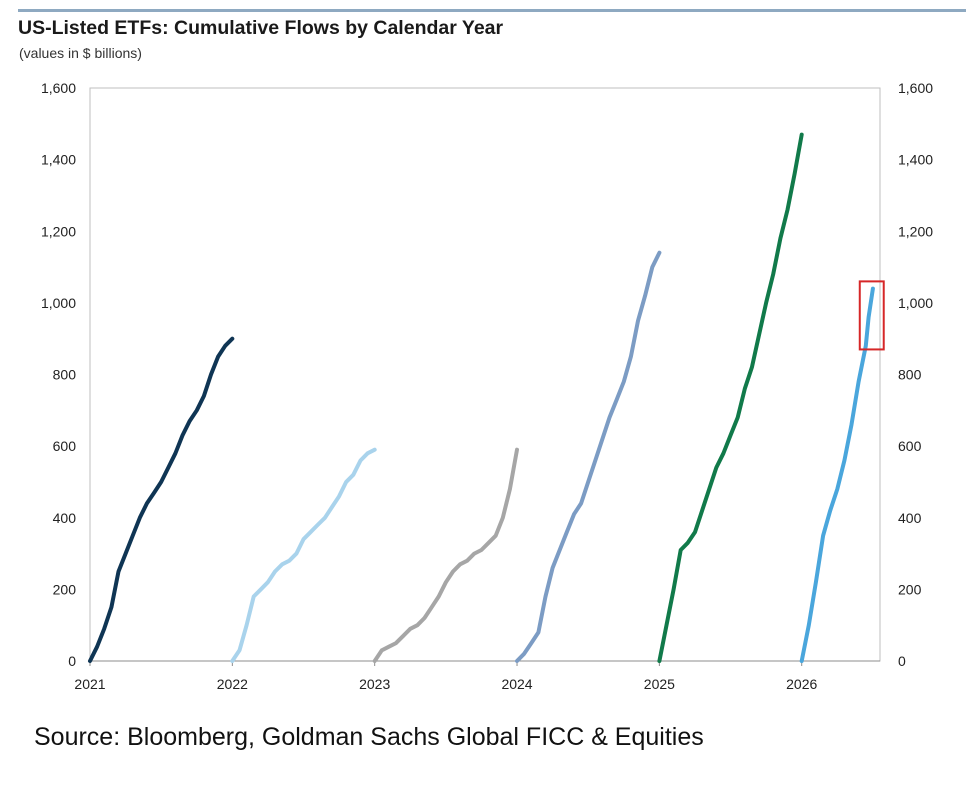  What do you see at coordinates (72, 661) in the screenshot?
I see `y-tick-label-left: 0` at bounding box center [72, 661].